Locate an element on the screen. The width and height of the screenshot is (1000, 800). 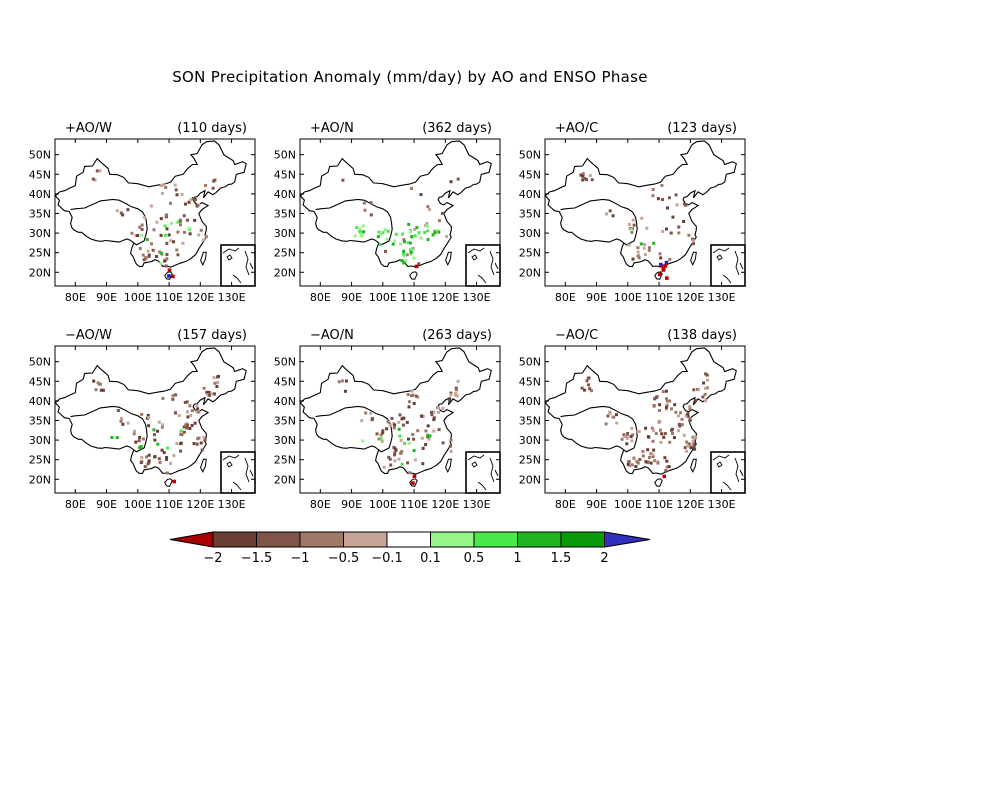
lat-tick-label: 50N is located at coordinates (530, 362).